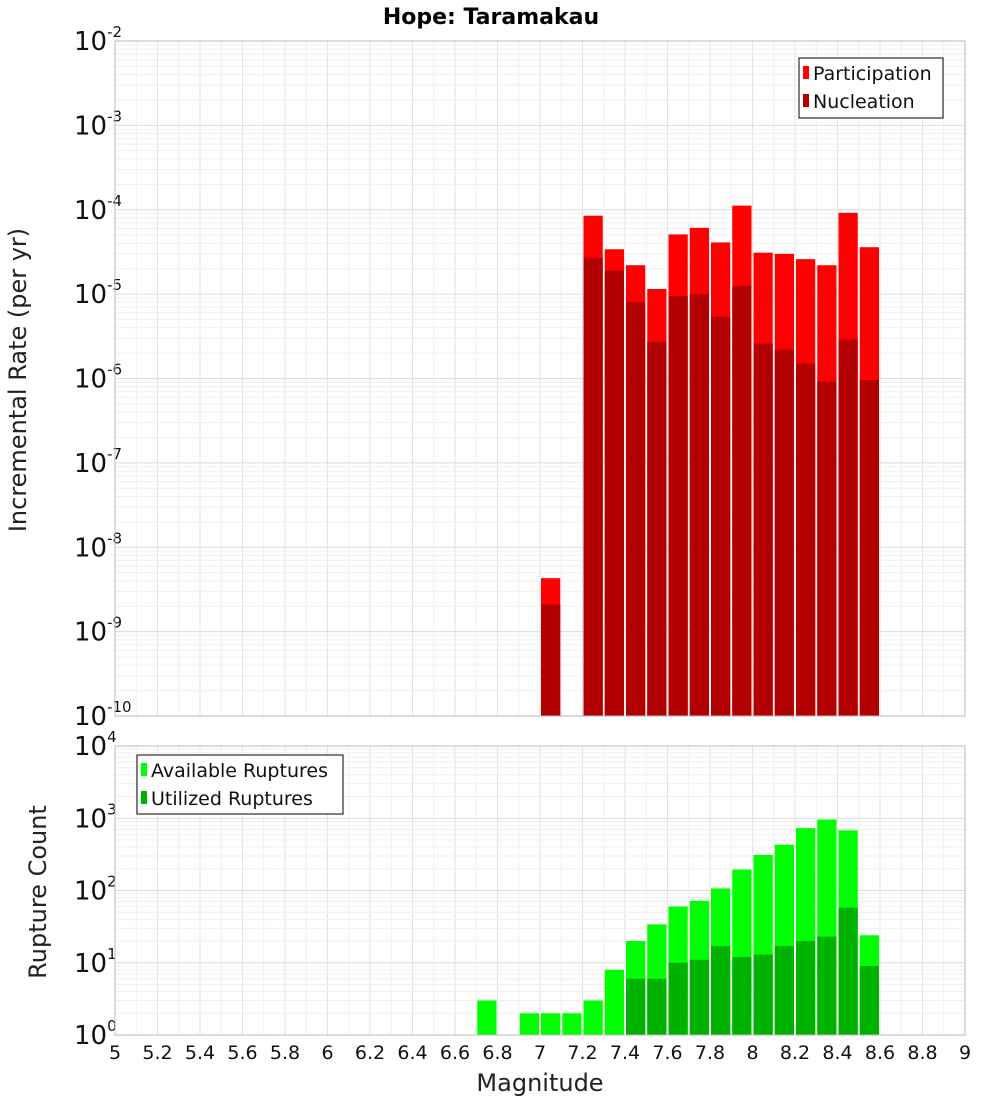 This screenshot has width=1000, height=1100. I want to click on y-tick-label: 10⁴, so click(95, 745).